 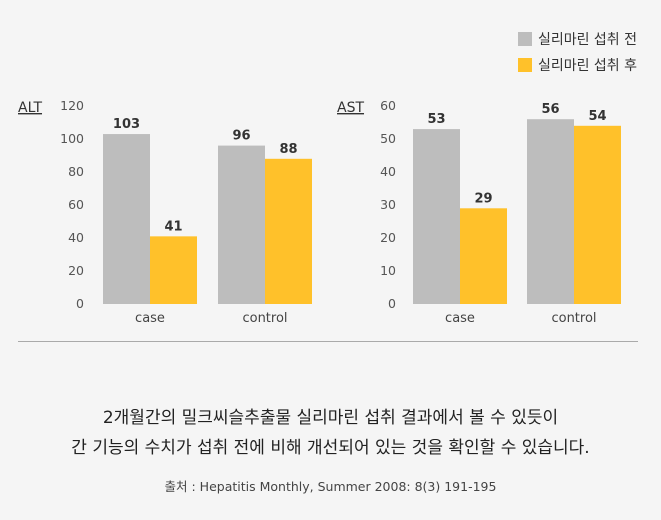 What do you see at coordinates (524, 65) in the screenshot?
I see `legend-swatch-after` at bounding box center [524, 65].